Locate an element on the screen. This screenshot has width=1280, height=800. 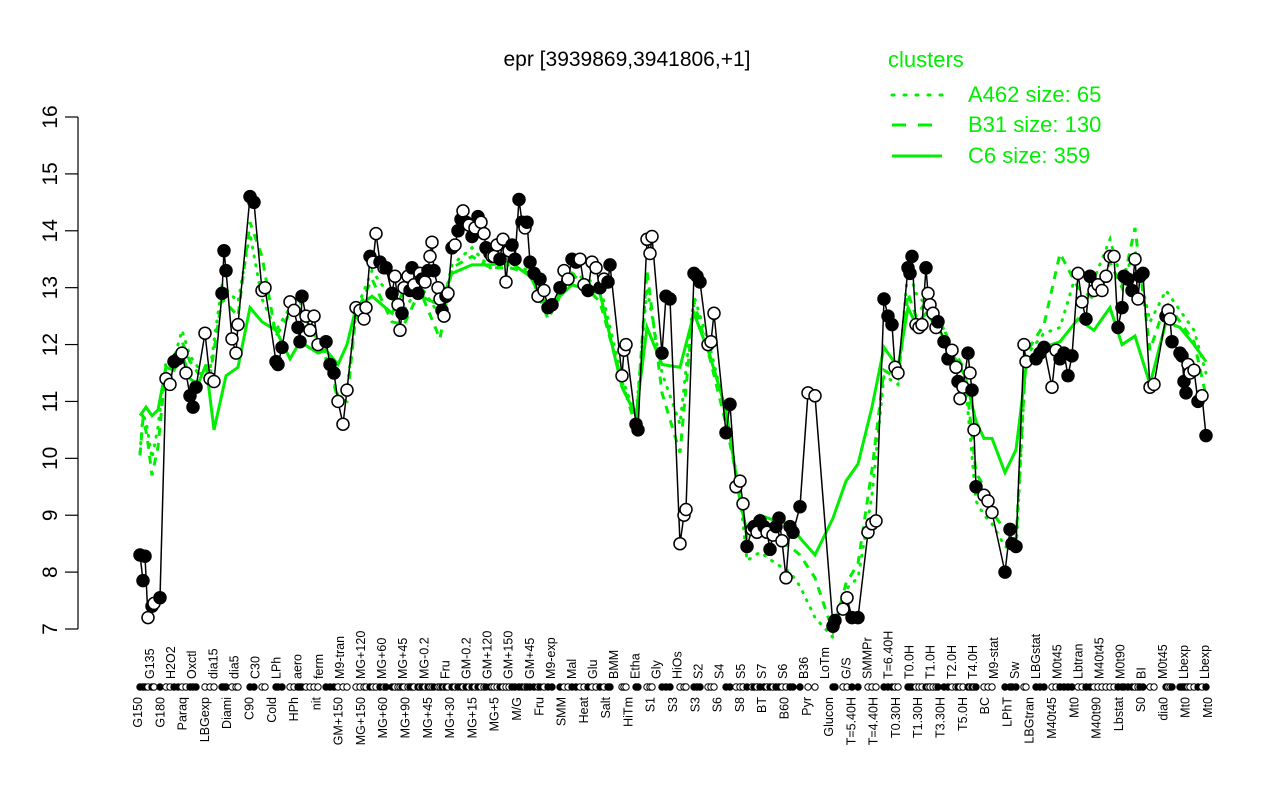
x-tick-label-bottom: GM+150 is located at coordinates (339, 721).